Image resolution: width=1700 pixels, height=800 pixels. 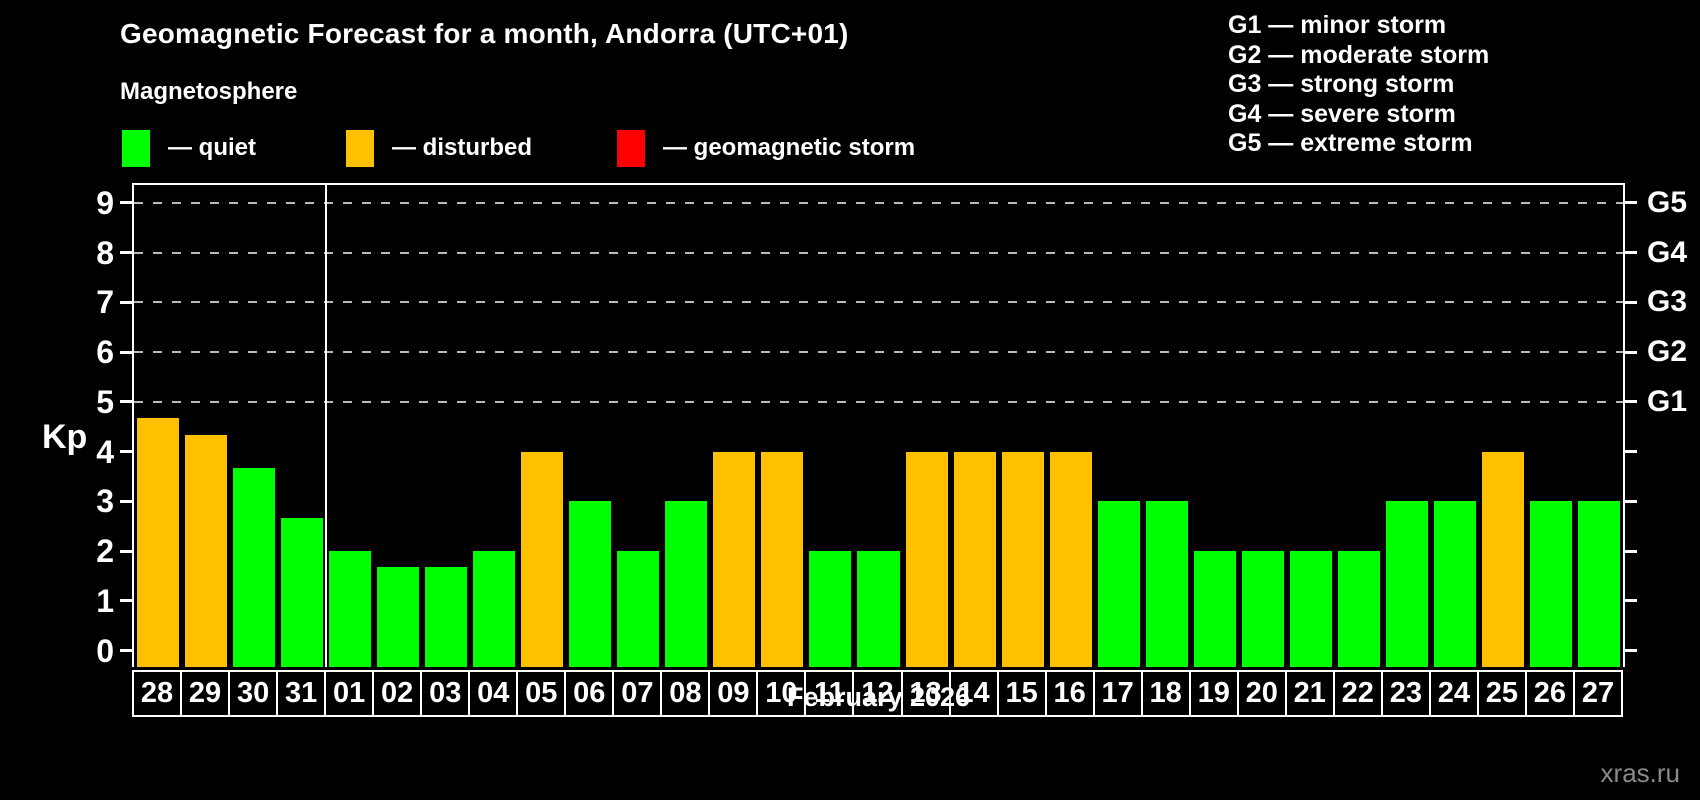 I want to click on day-cell-04: 04, so click(x=493, y=693).